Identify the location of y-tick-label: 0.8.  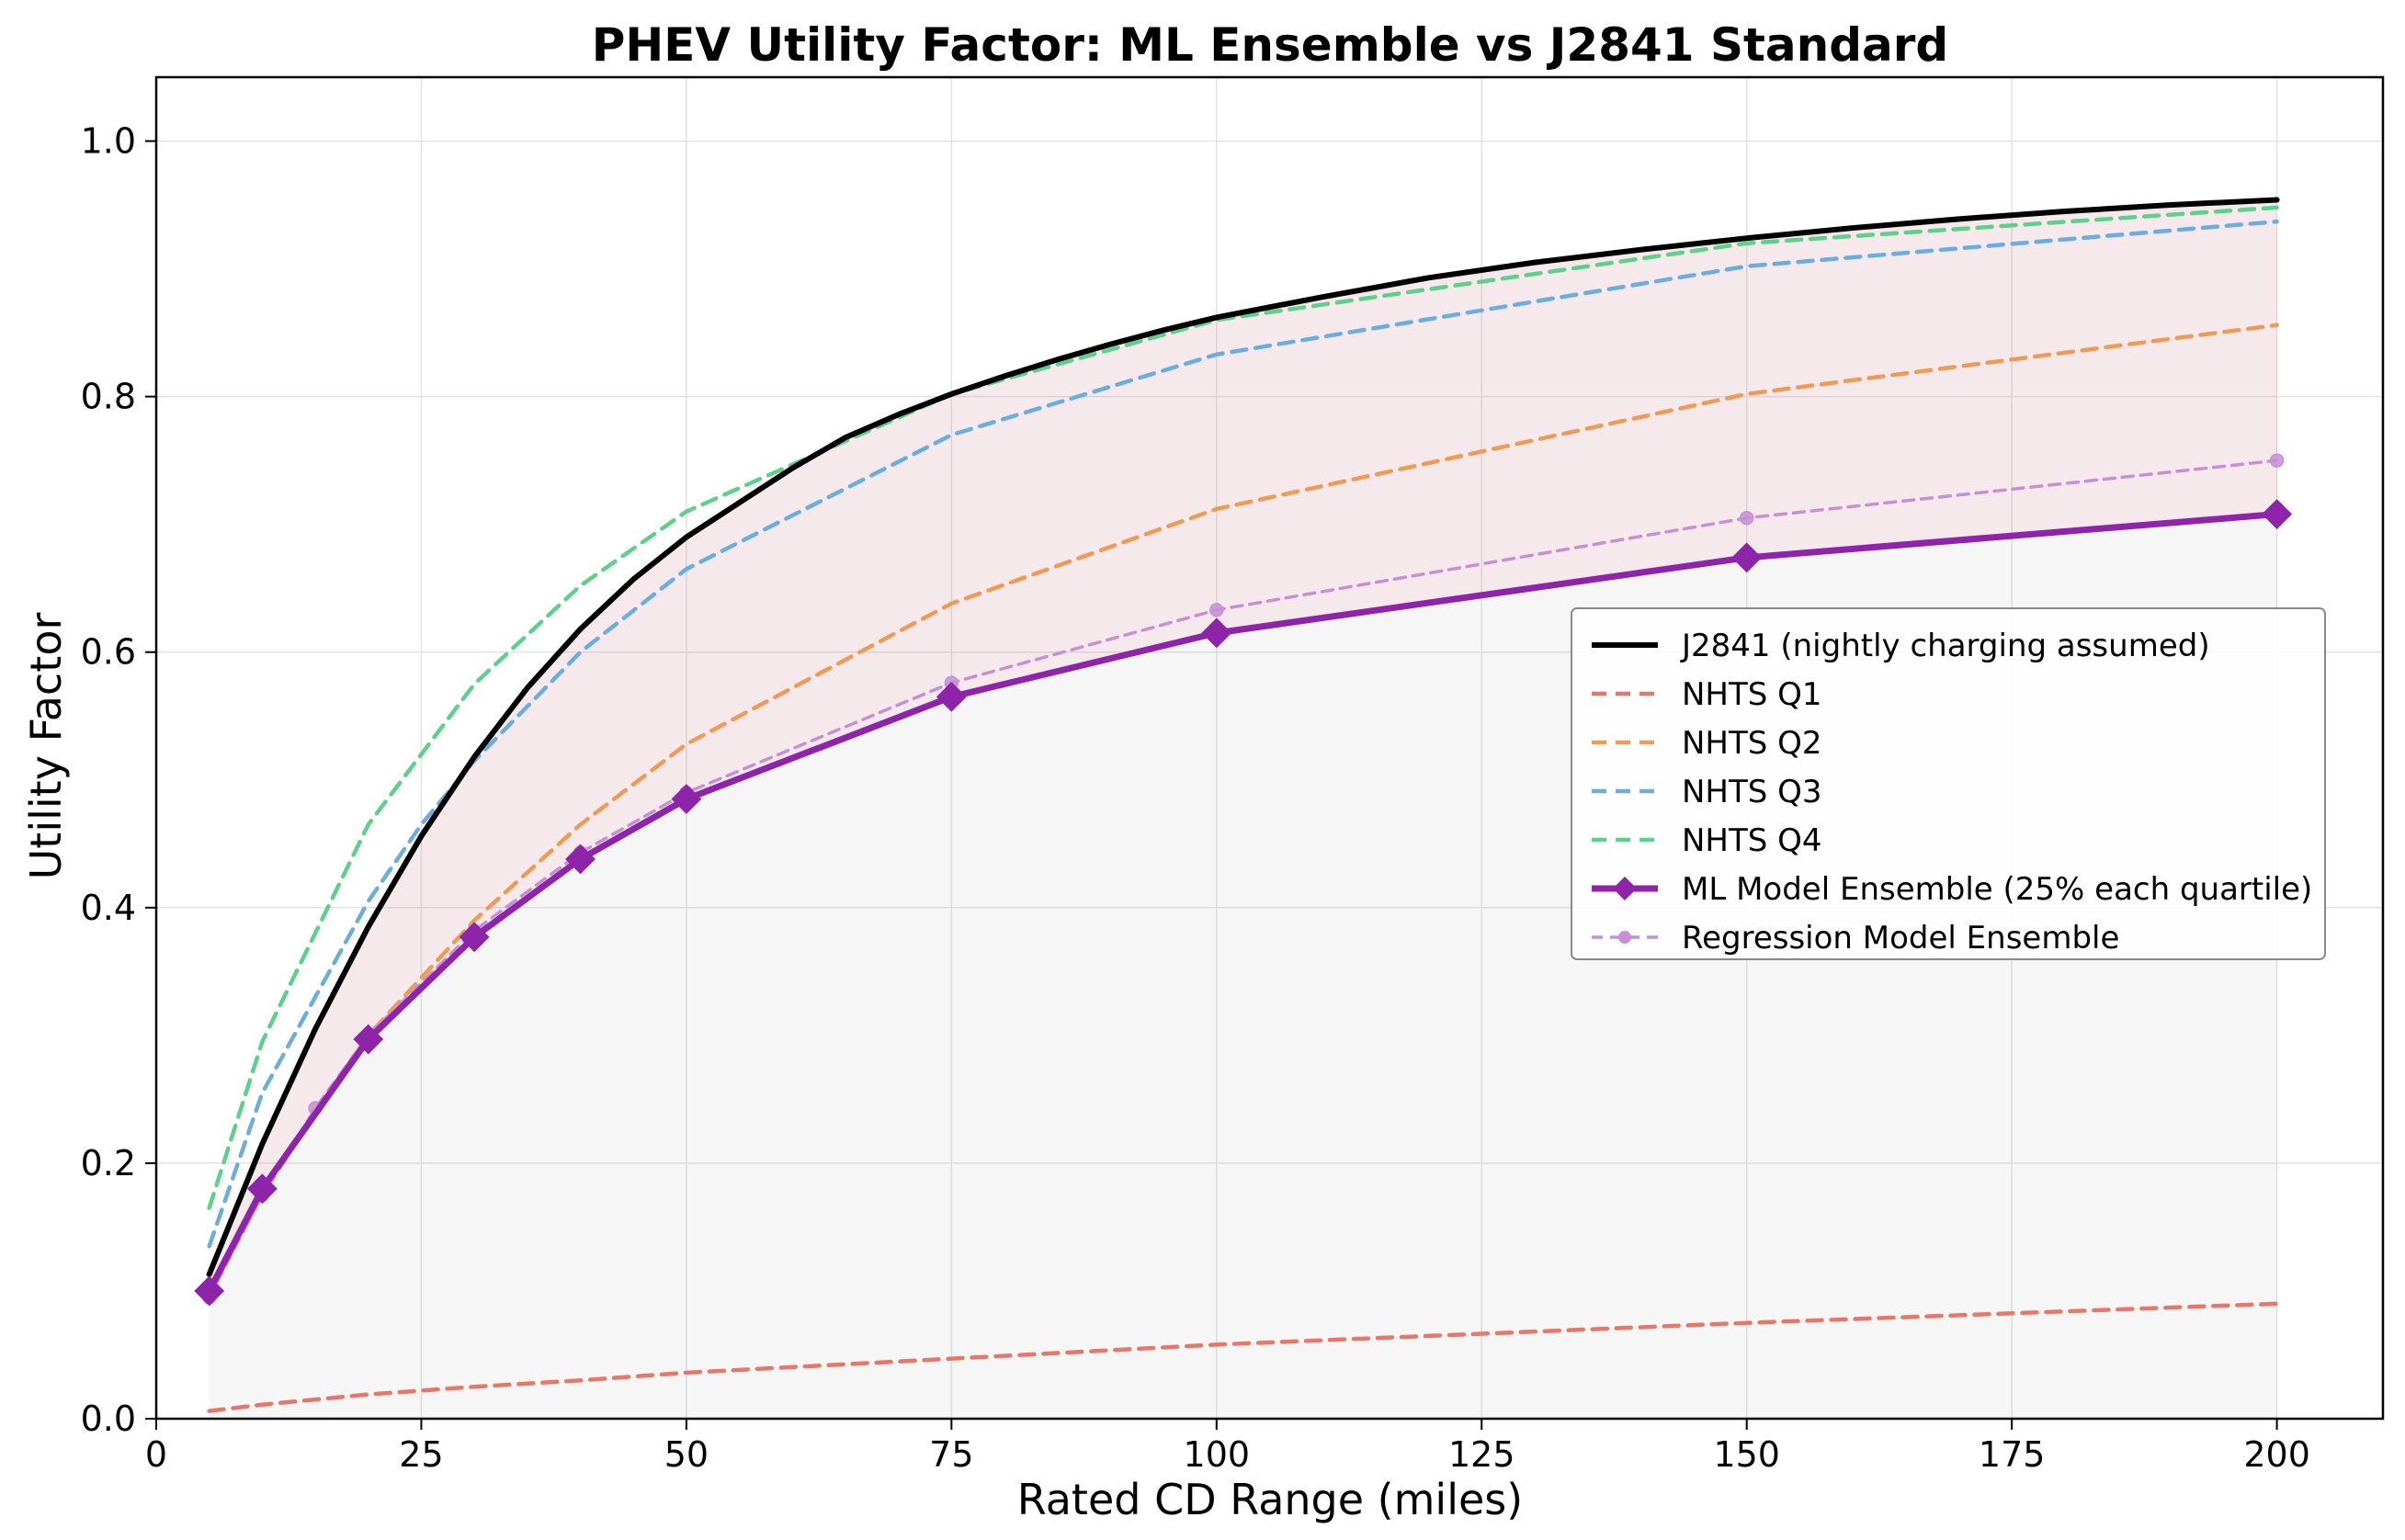
(108, 397).